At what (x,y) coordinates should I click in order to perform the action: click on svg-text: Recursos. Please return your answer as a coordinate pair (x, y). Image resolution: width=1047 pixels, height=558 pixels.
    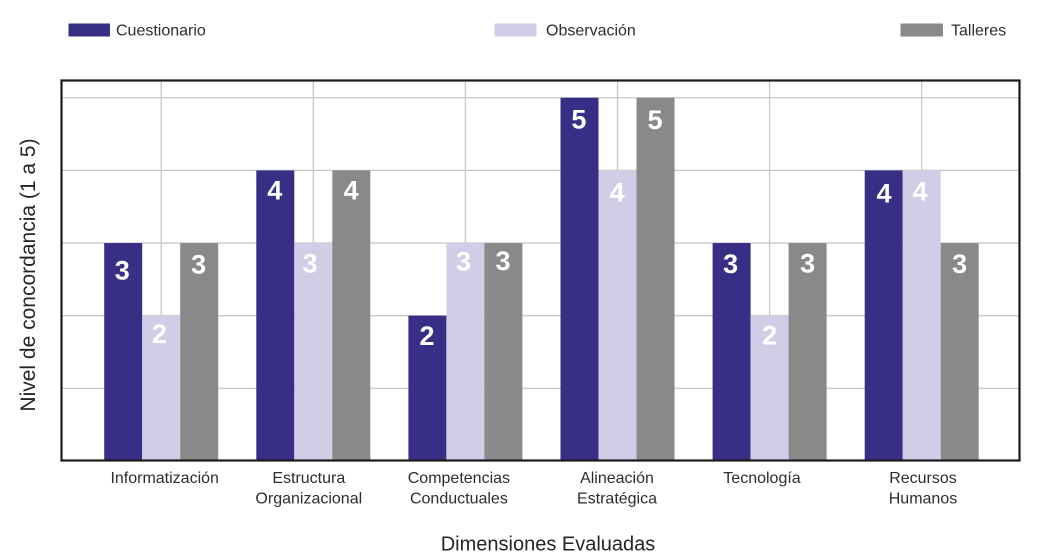
    Looking at the image, I should click on (923, 478).